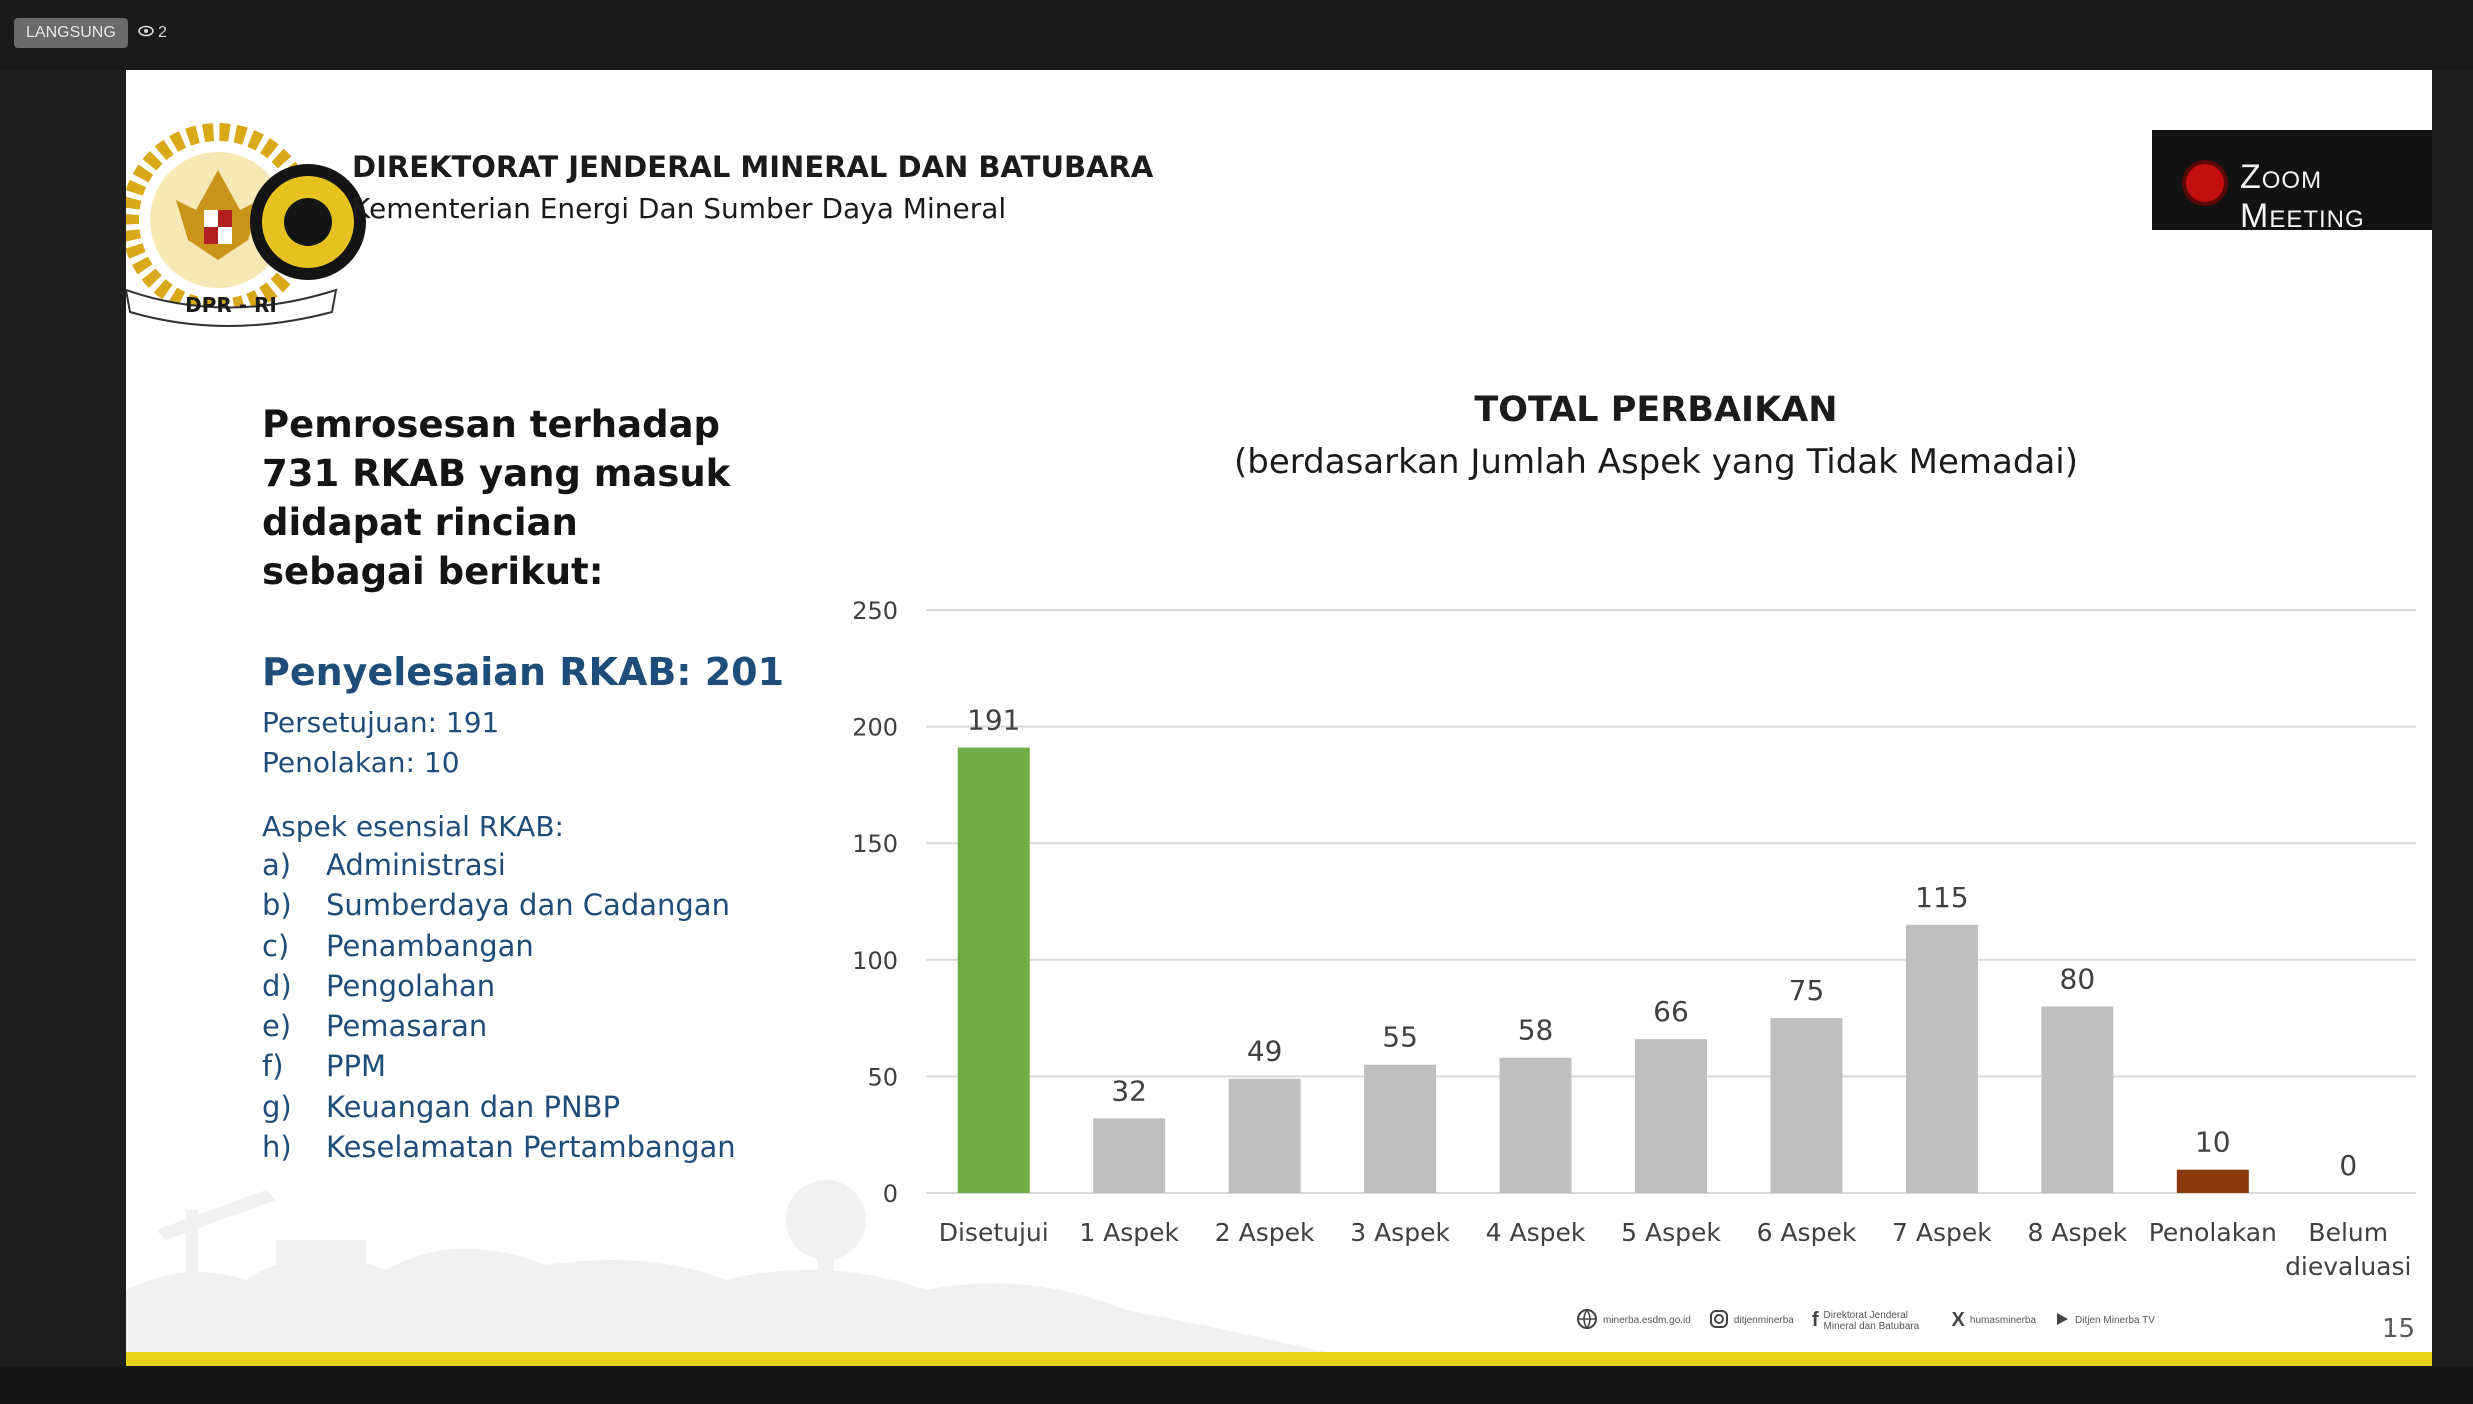 The height and width of the screenshot is (1404, 2473). I want to click on x-tick-label: Penolakan, so click(2213, 1232).